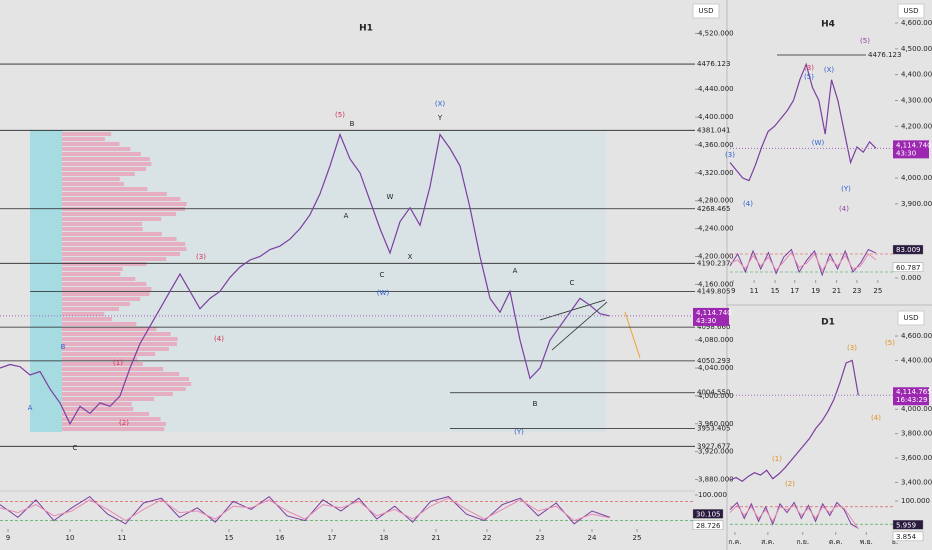 The image size is (932, 550). What do you see at coordinates (716, 173) in the screenshot?
I see `y-tick-label: 4,320.000` at bounding box center [716, 173].